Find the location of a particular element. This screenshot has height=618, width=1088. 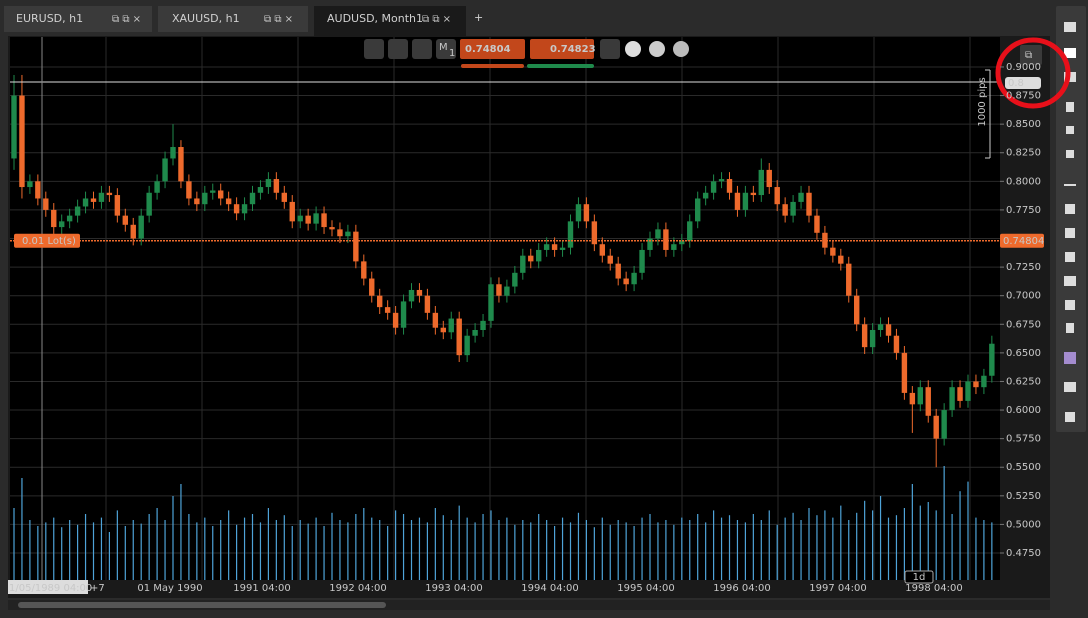

zoom-box is located at coordinates (919, 577).